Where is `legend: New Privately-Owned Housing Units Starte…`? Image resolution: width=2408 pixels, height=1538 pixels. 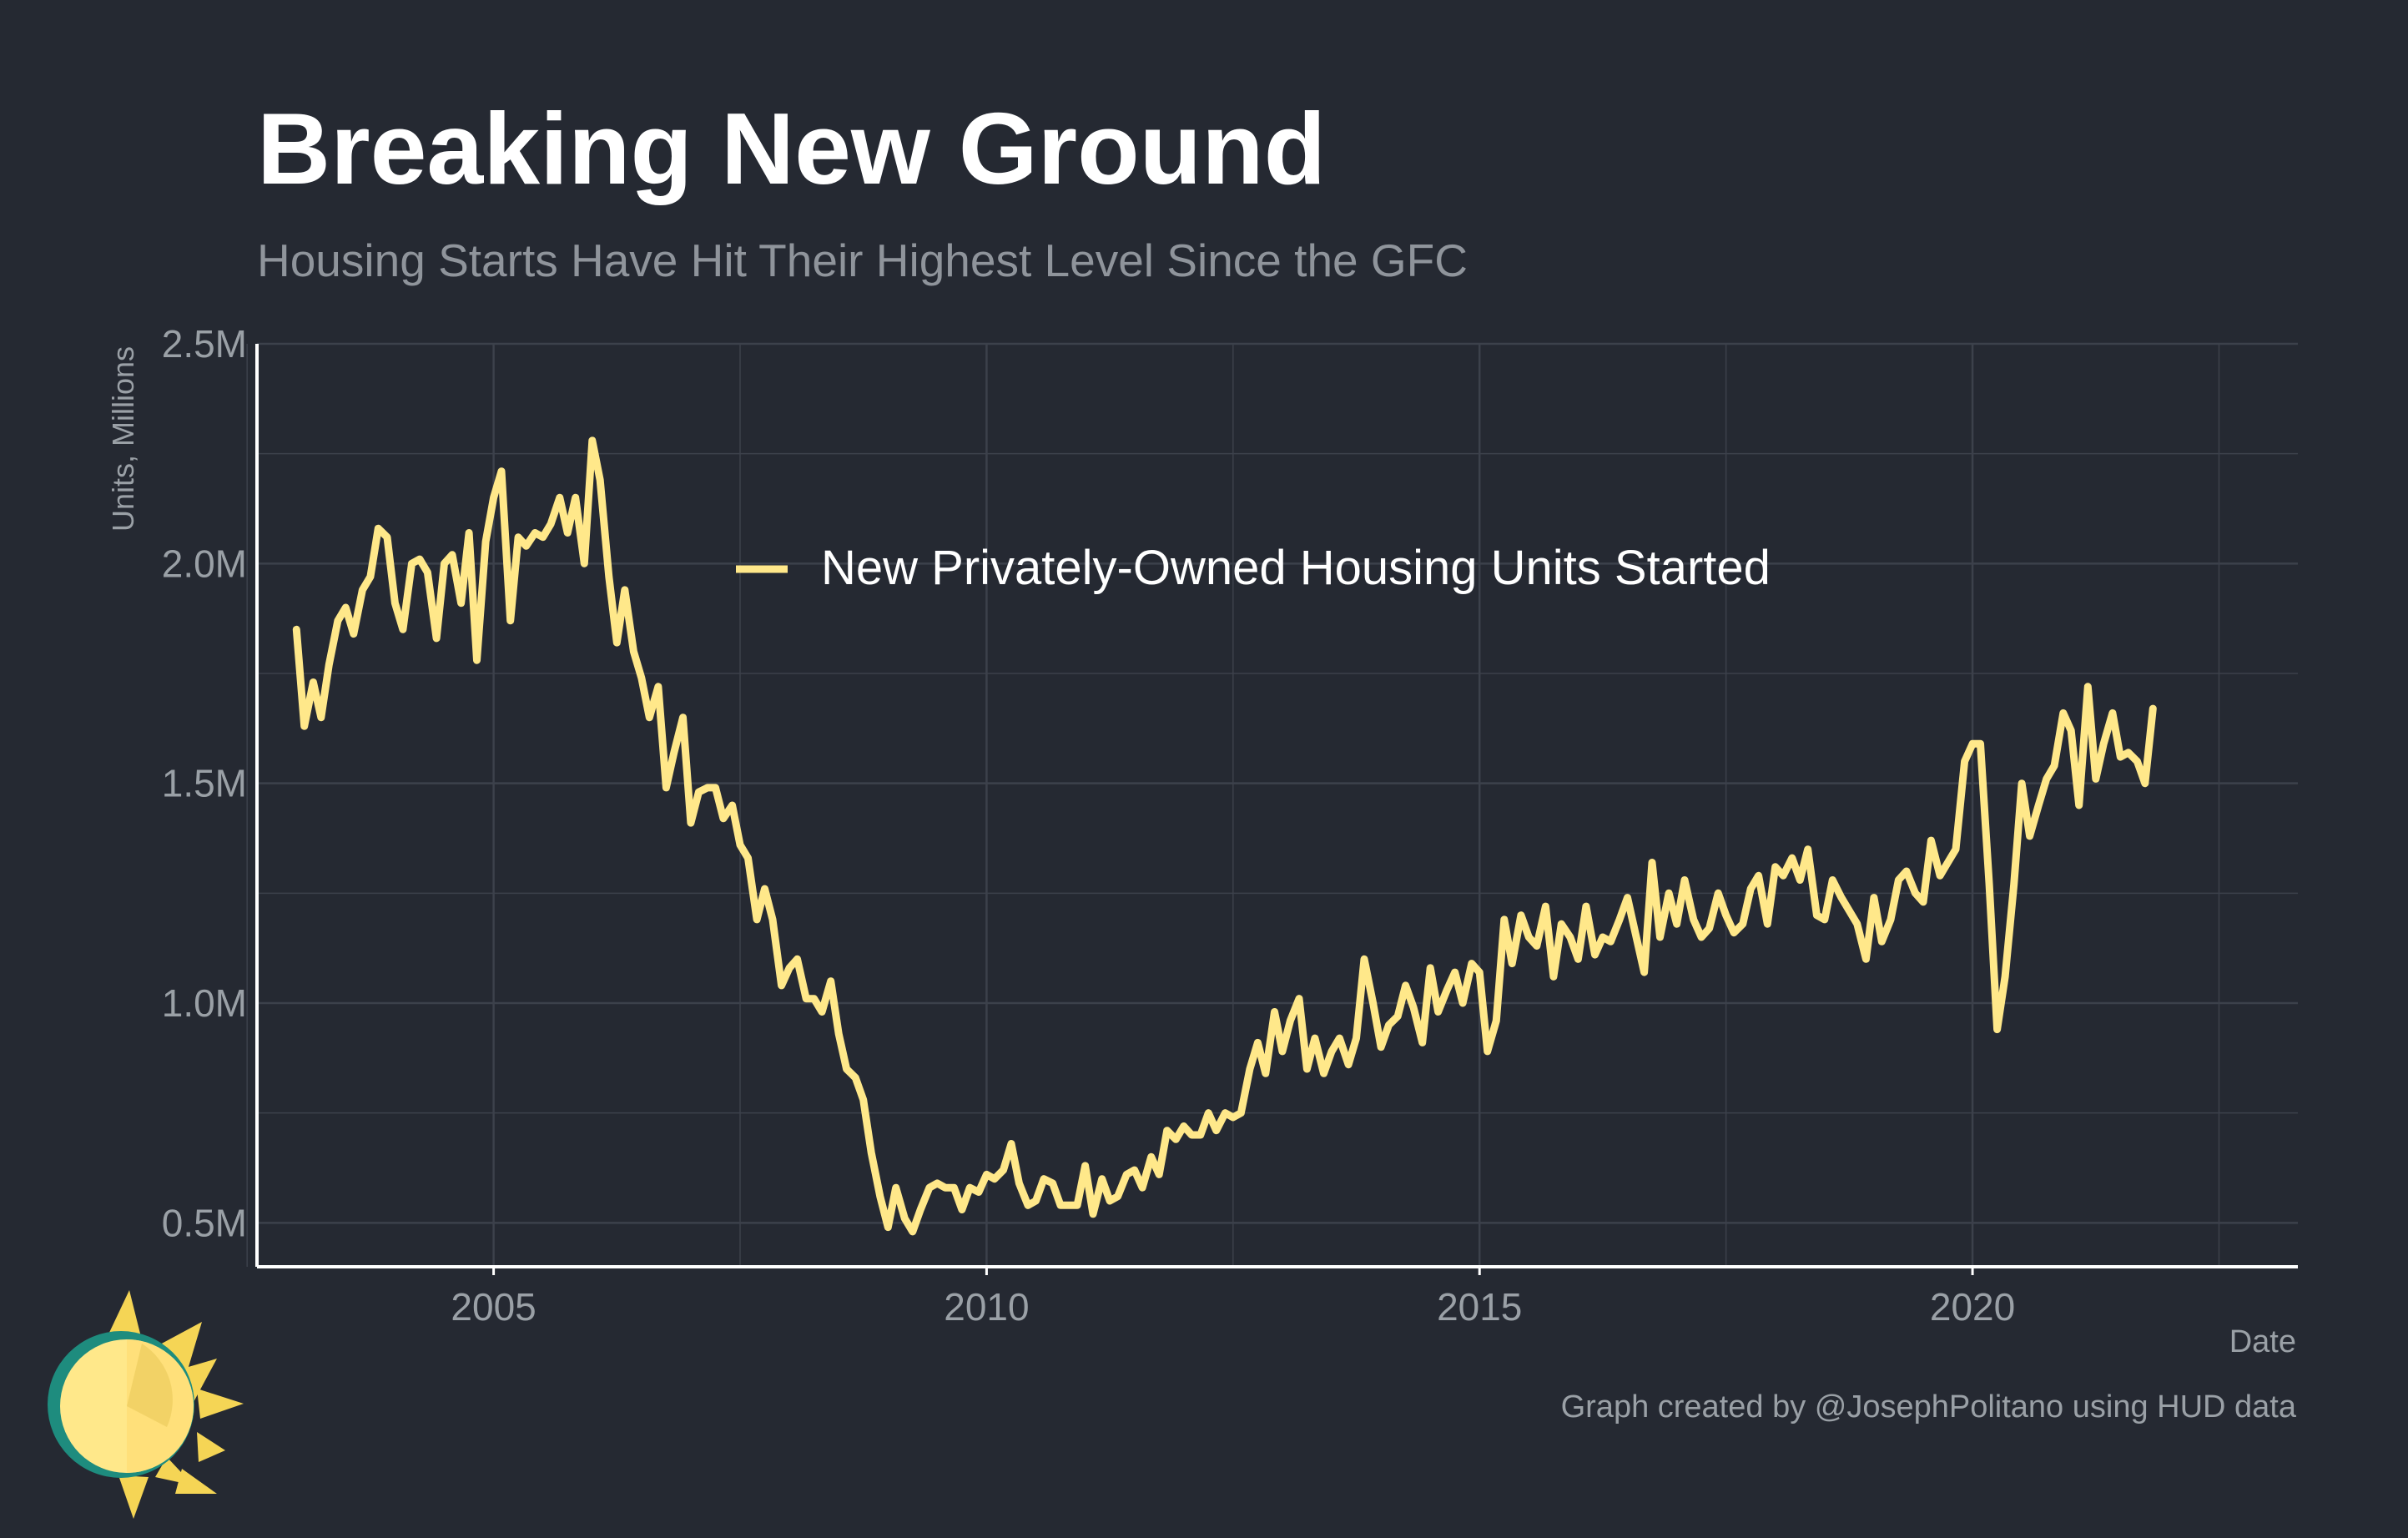 legend: New Privately-Owned Housing Units Starte… is located at coordinates (1253, 568).